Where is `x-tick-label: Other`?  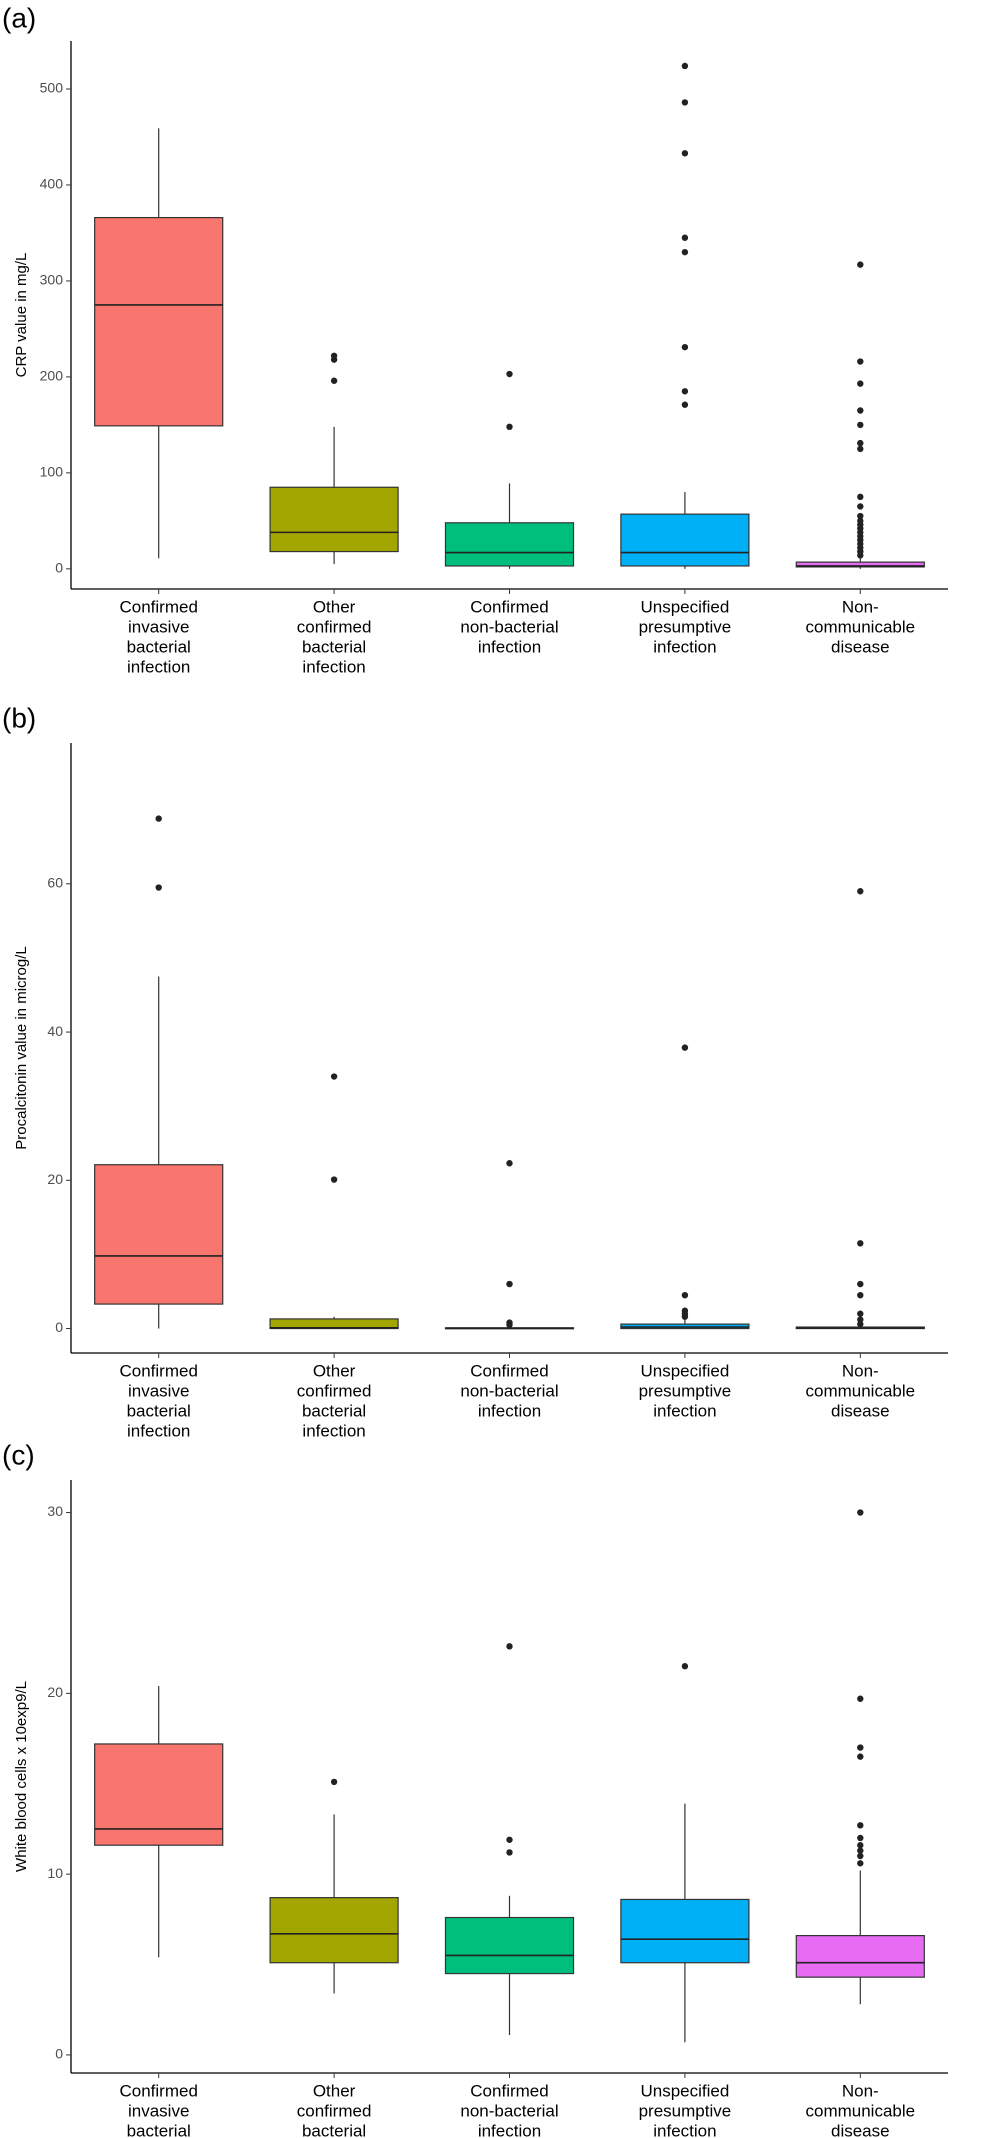
x-tick-label: Other is located at coordinates (334, 2090).